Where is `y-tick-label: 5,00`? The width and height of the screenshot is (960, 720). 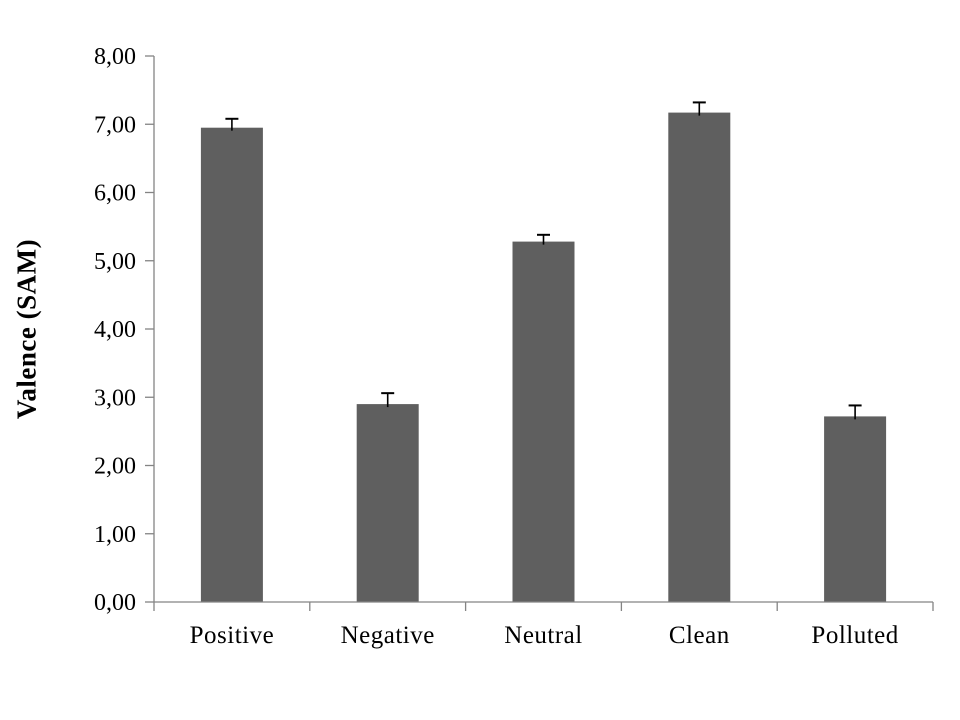
y-tick-label: 5,00 is located at coordinates (115, 262).